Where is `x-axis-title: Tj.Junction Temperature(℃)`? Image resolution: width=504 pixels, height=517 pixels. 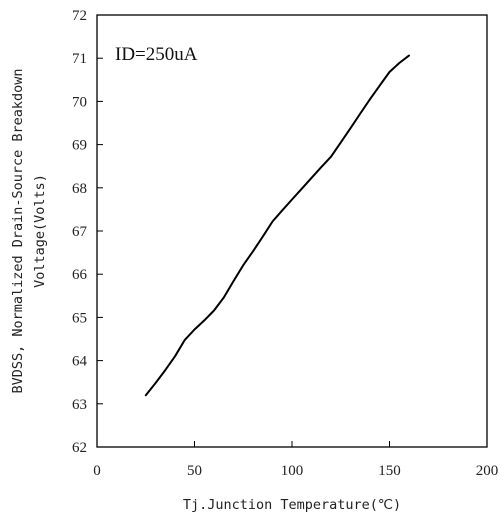 x-axis-title: Tj.Junction Temperature(℃) is located at coordinates (292, 505).